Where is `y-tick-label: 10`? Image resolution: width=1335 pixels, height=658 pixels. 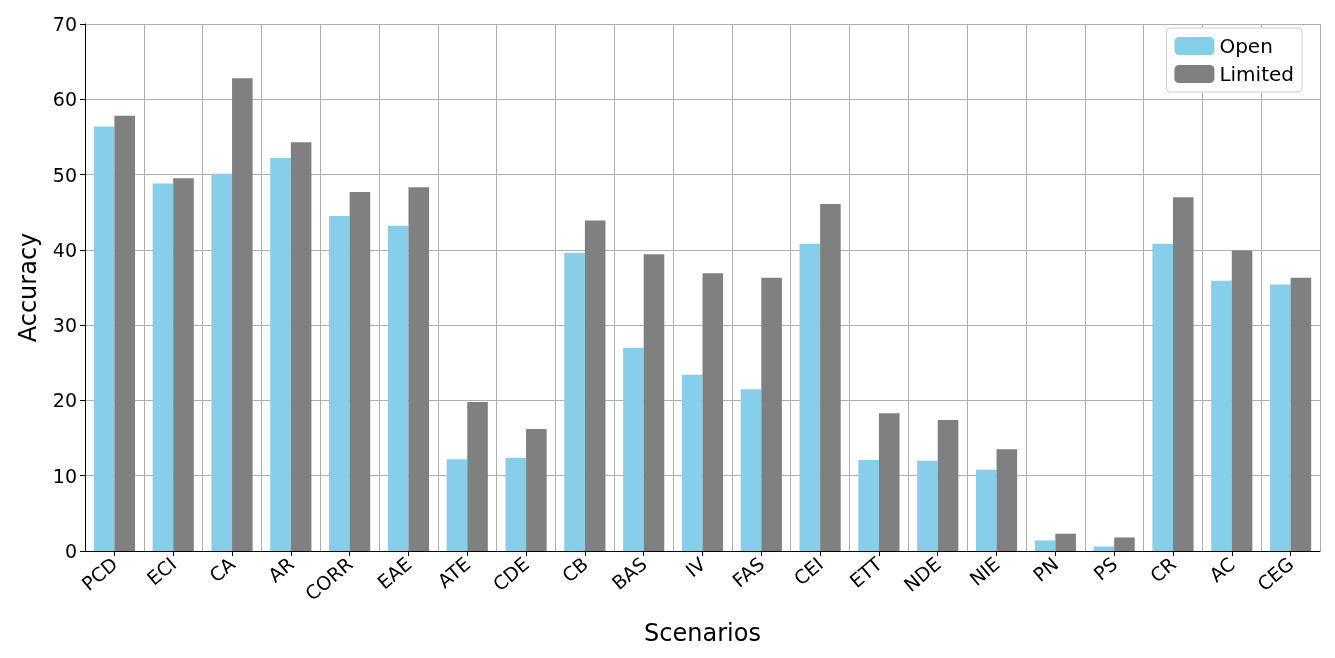 y-tick-label: 10 is located at coordinates (64, 475).